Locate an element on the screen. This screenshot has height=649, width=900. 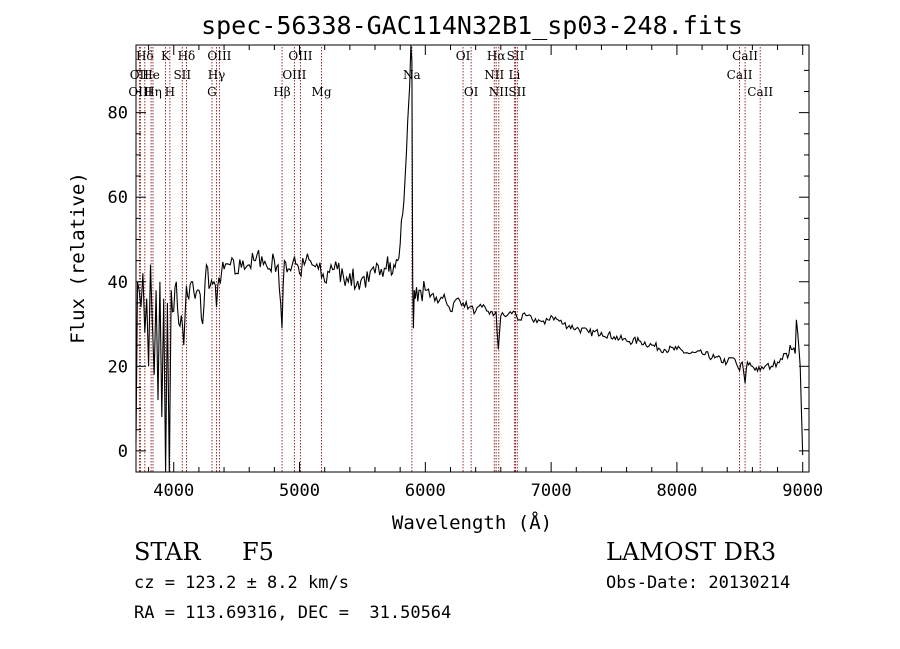
marker-label-18: OI is located at coordinates (471, 92).